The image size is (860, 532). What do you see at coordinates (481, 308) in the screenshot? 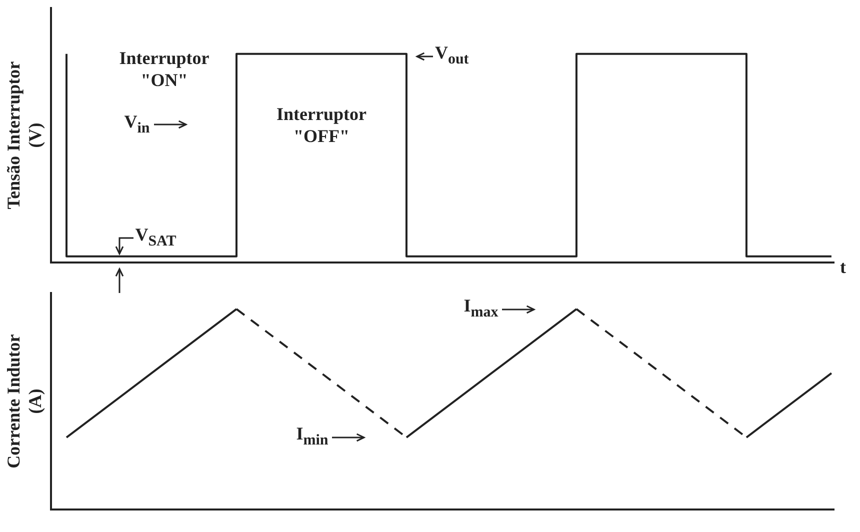
I see `annotation: I$_{max}$` at bounding box center [481, 308].